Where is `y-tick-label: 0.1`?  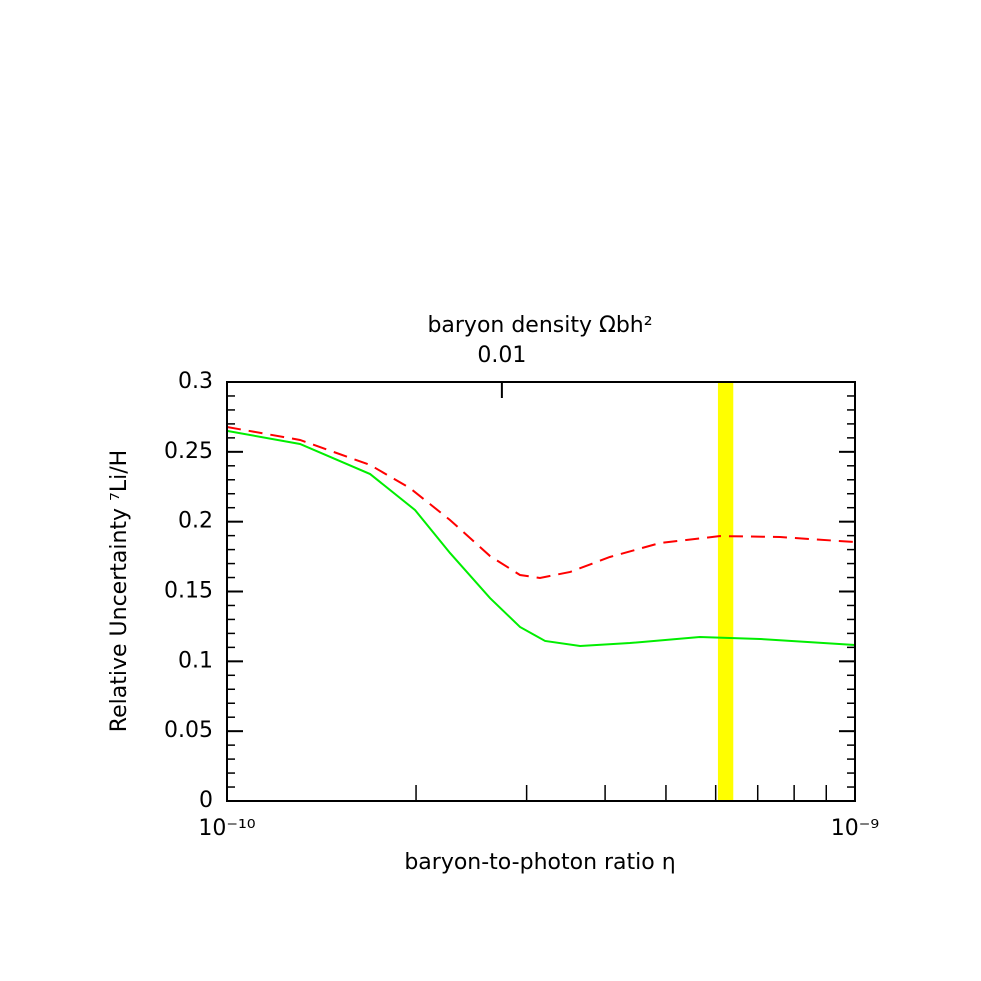 y-tick-label: 0.1 is located at coordinates (195, 660).